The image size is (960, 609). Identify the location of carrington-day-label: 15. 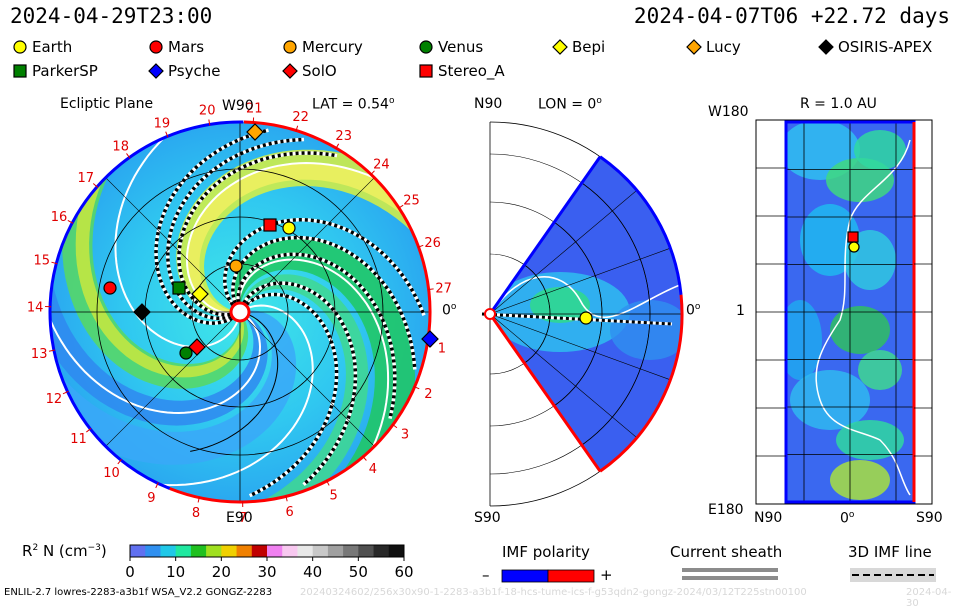
(42, 261).